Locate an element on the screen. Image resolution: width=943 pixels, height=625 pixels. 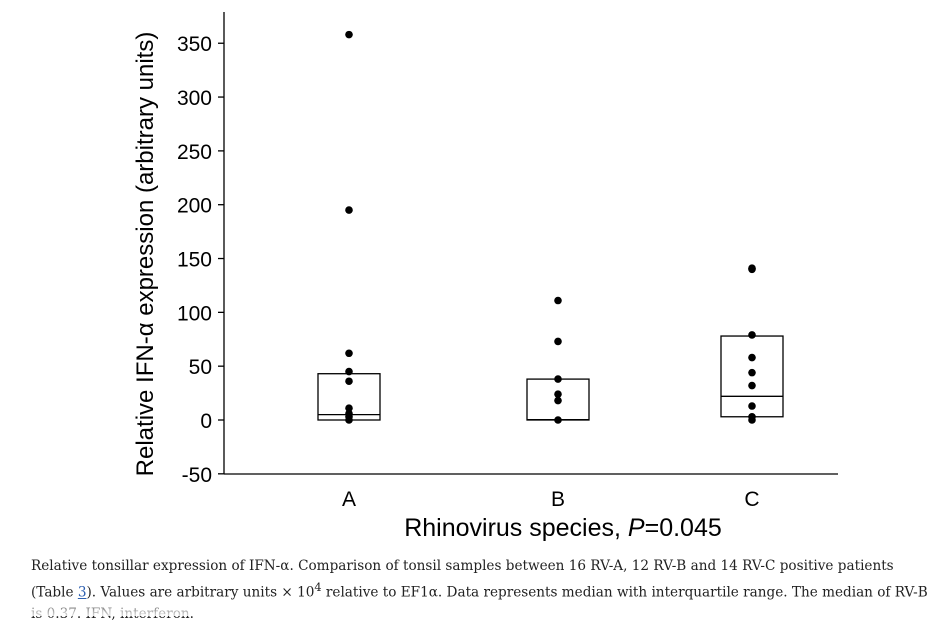
x-axis-label: Rhinovirus species, P=0.045 is located at coordinates (563, 528).